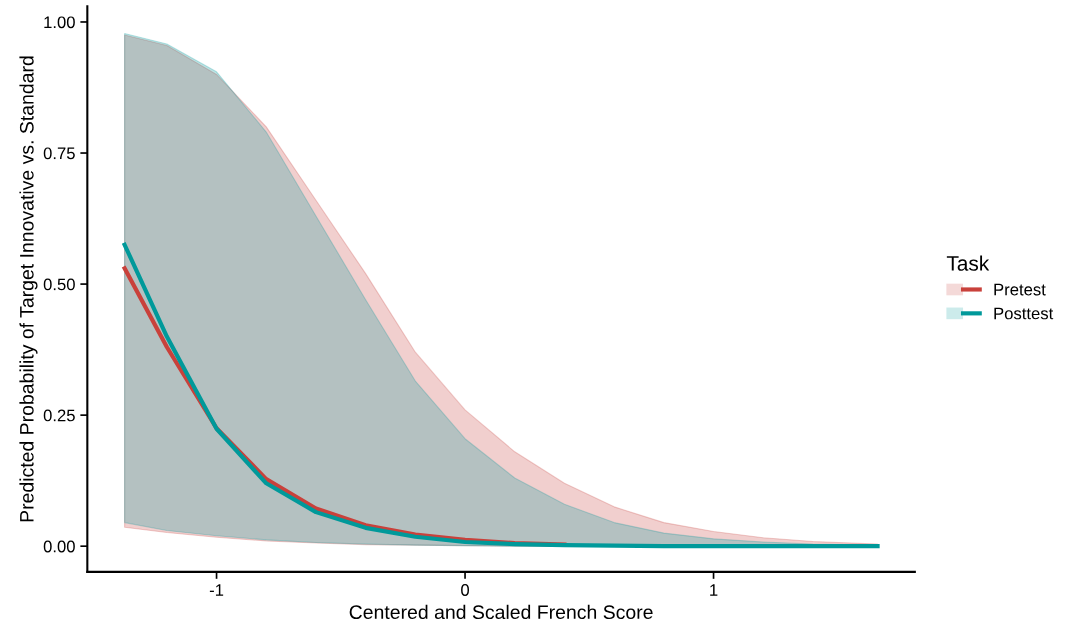  I want to click on legend-title: Task, so click(968, 263).